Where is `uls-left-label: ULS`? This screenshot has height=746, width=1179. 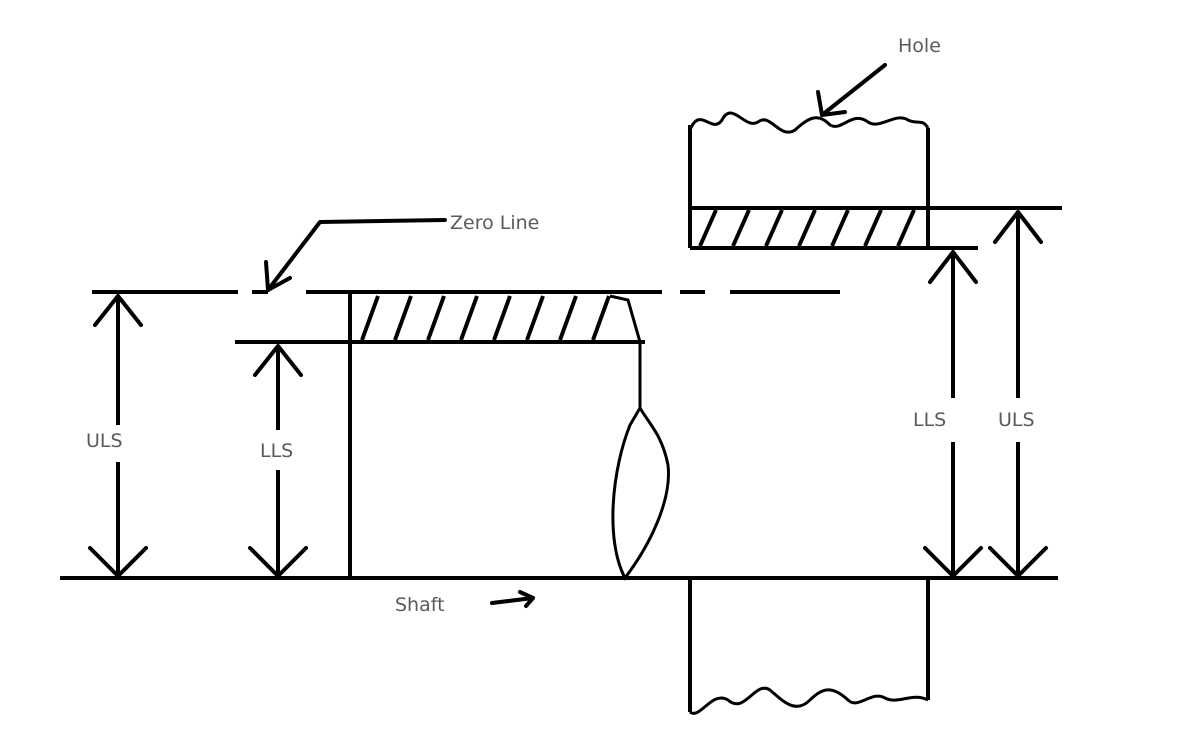 uls-left-label: ULS is located at coordinates (104, 441).